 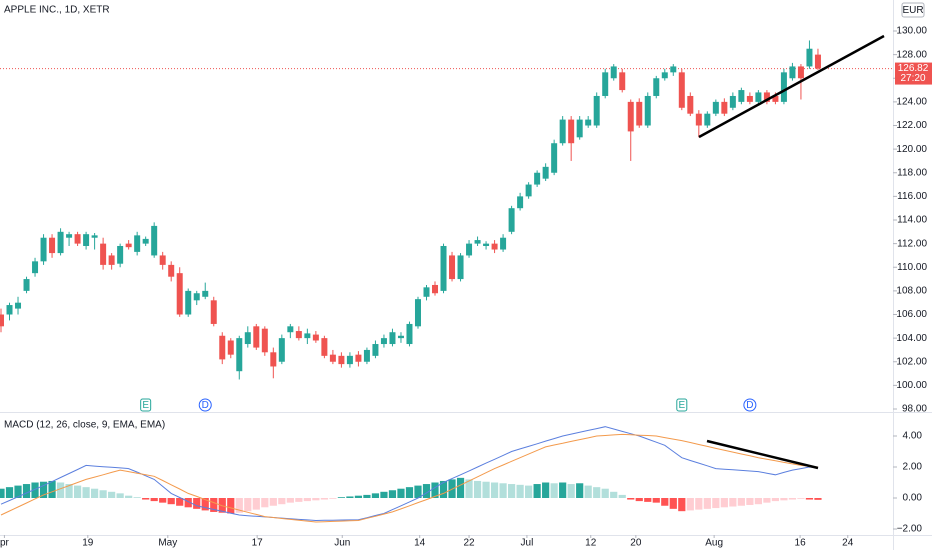 I want to click on x-tick-label: Aug, so click(x=714, y=543).